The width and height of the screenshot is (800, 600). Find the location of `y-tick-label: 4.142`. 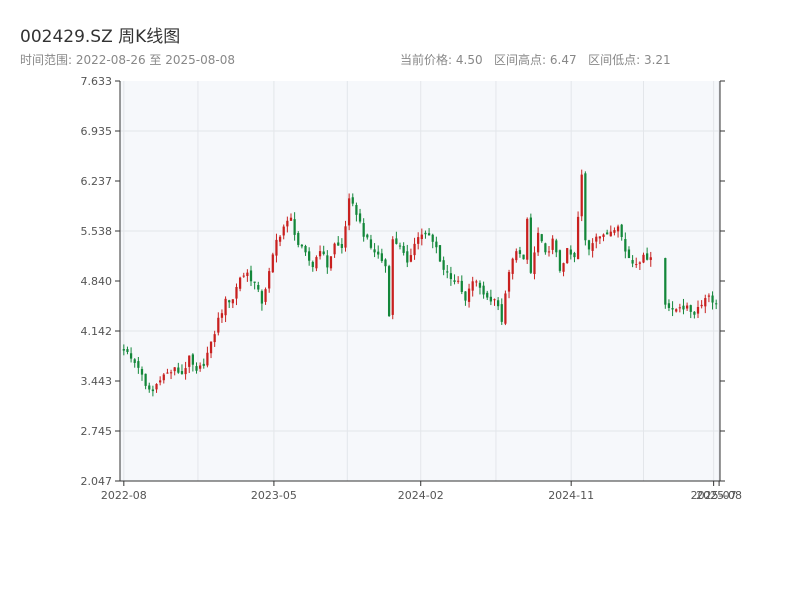

y-tick-label: 4.142 is located at coordinates (97, 331).